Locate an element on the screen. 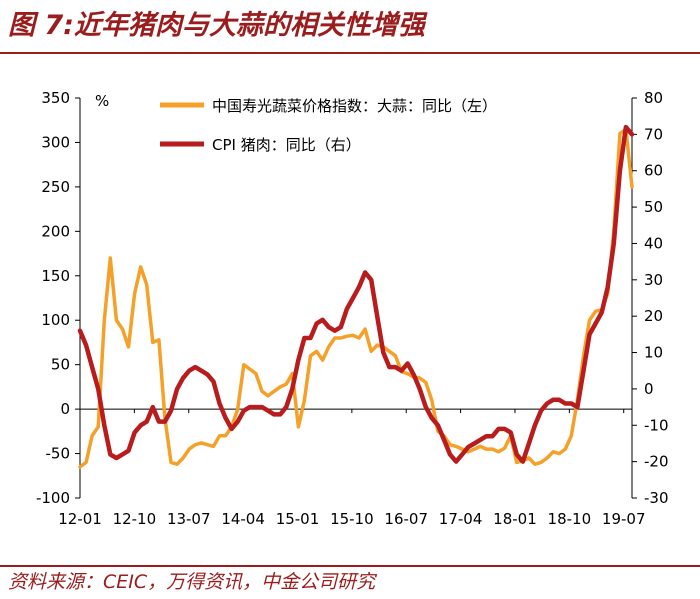  right-tick-label: 40 is located at coordinates (653, 243).